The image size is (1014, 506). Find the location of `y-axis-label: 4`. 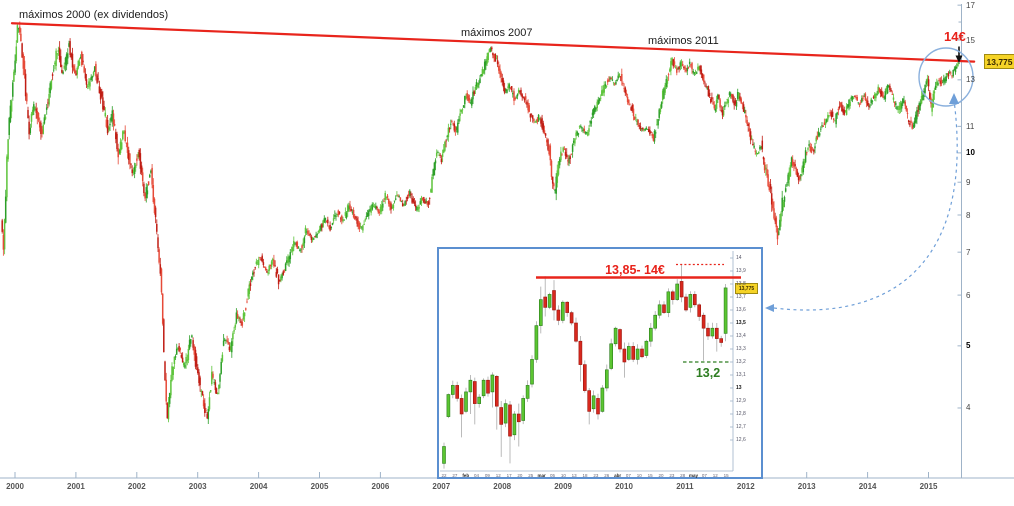

y-axis-label: 4 is located at coordinates (968, 408).